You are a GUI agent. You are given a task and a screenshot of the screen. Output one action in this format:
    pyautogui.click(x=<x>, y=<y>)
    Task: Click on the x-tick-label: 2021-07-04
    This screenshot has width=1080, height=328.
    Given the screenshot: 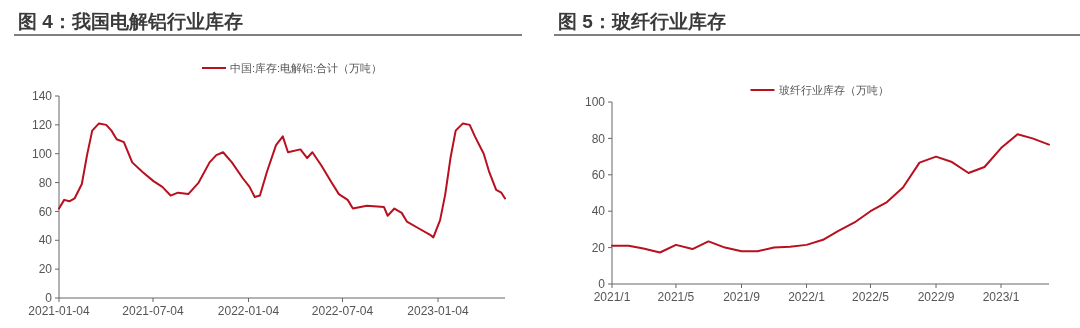 What is the action you would take?
    pyautogui.click(x=153, y=311)
    